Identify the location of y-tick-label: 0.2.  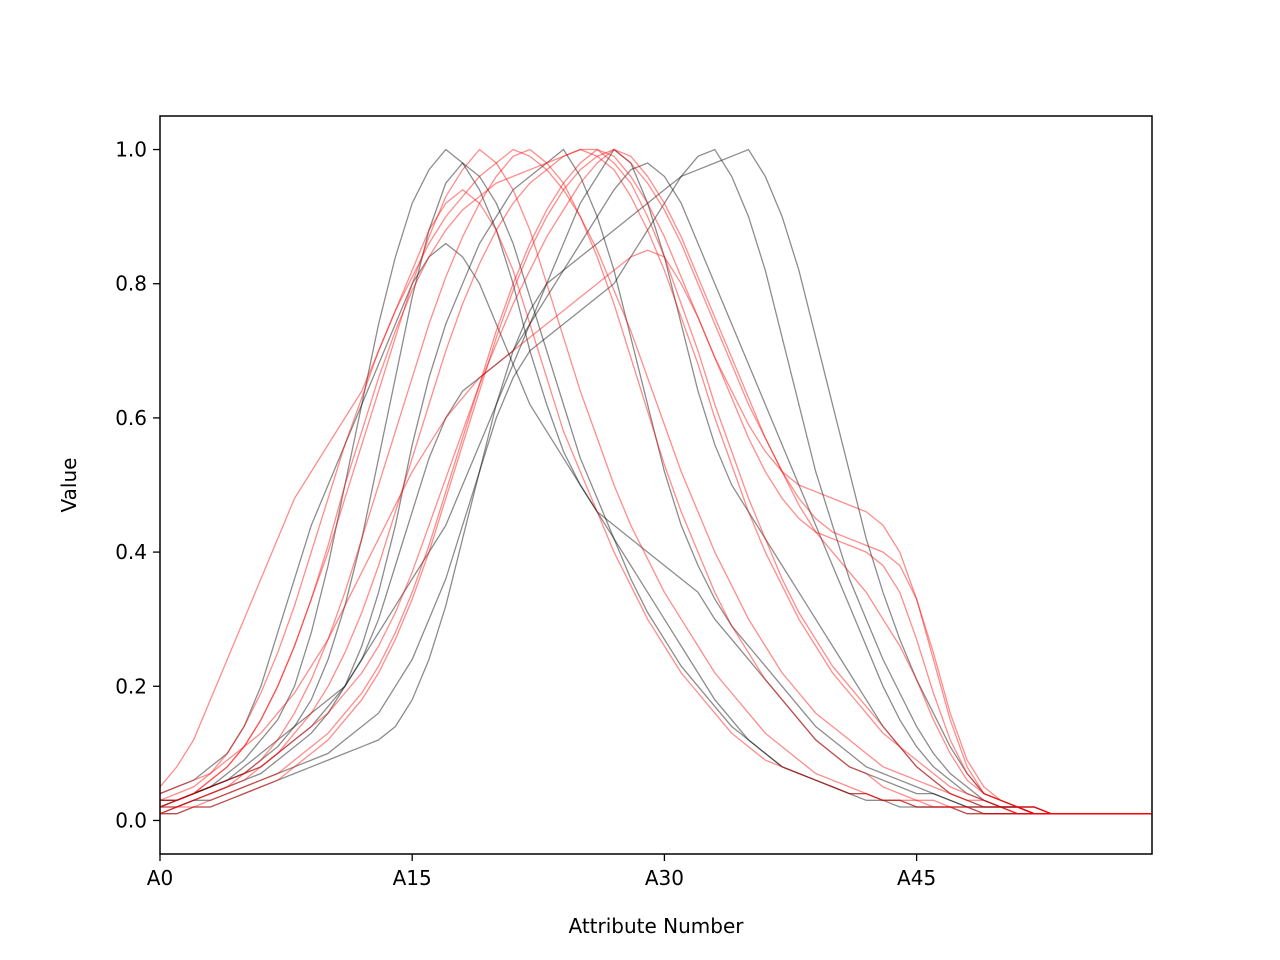
(131, 686).